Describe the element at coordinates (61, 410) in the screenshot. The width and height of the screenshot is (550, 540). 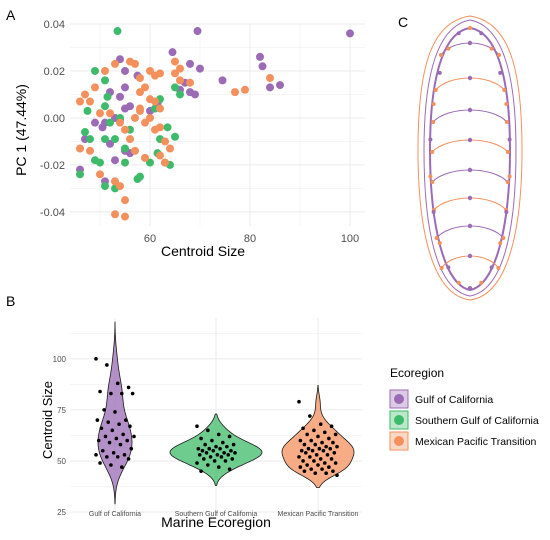
I see `y-tick-label: 75` at that location.